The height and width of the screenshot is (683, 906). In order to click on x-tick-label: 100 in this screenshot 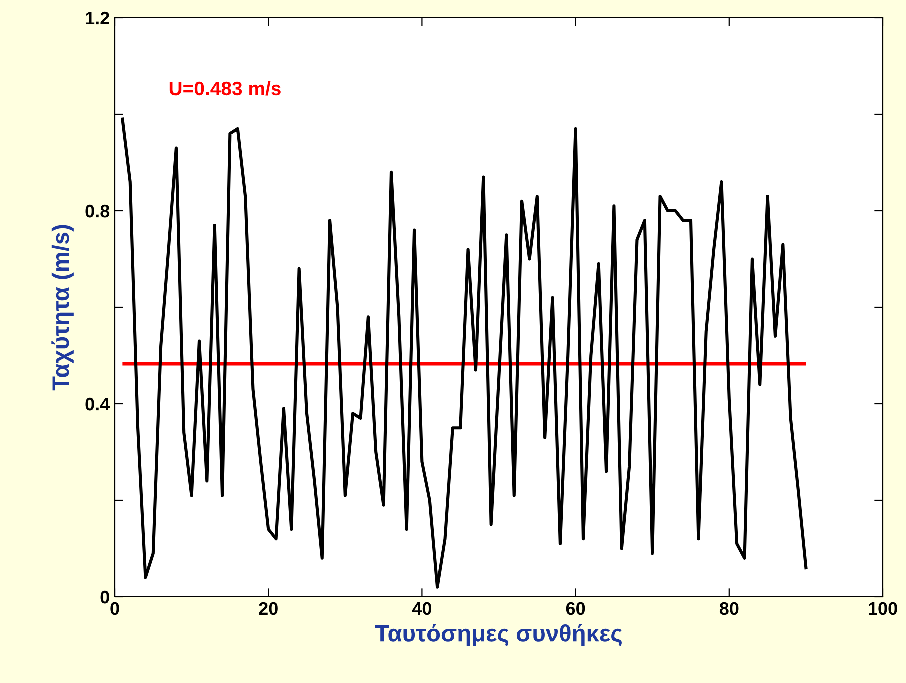, I will do `click(883, 609)`.